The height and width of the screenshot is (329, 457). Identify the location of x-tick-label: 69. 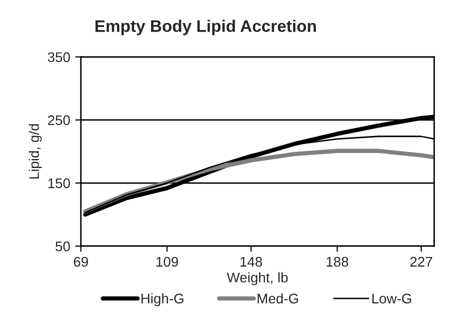
(81, 261).